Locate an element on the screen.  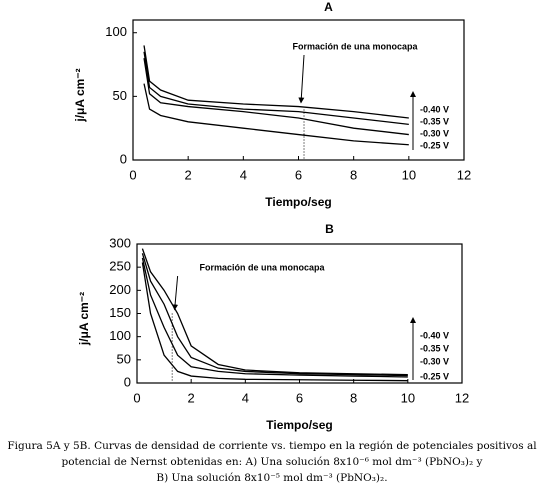
y-tick-label: 150 is located at coordinates (120, 312).